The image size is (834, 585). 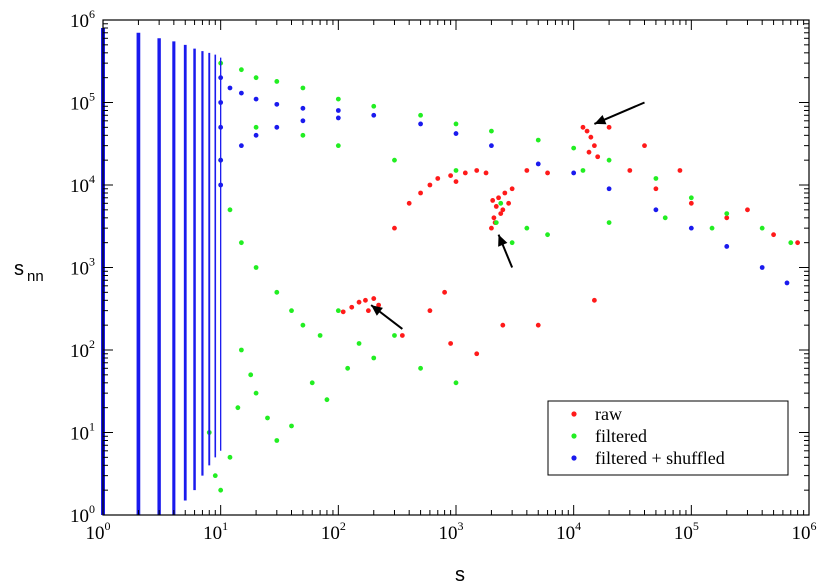 I want to click on y-tick-label-4: 10⁴, so click(x=82, y=184).